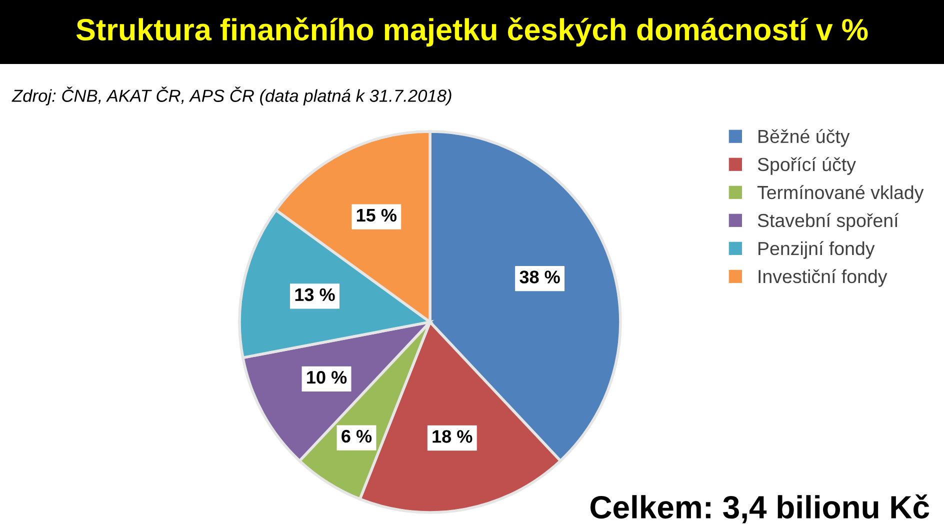  Describe the element at coordinates (376, 215) in the screenshot. I see `data-label: 15 %` at that location.